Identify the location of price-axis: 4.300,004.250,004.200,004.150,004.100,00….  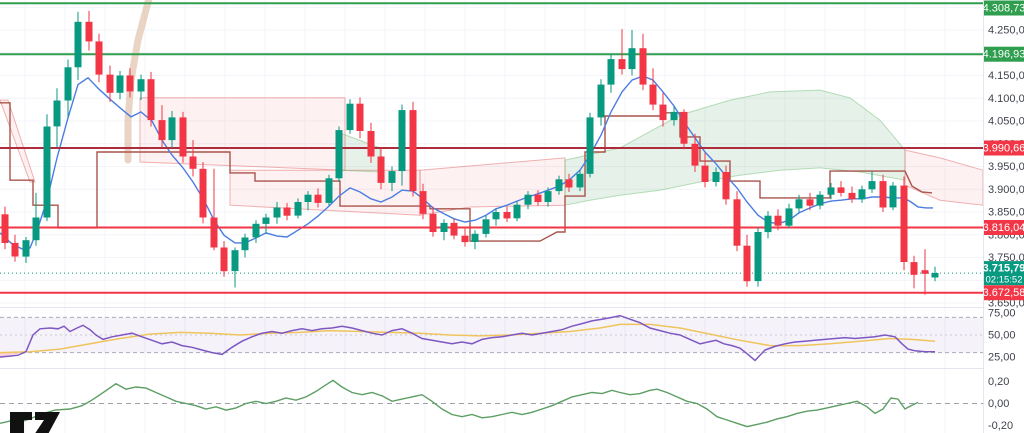
(1003, 216).